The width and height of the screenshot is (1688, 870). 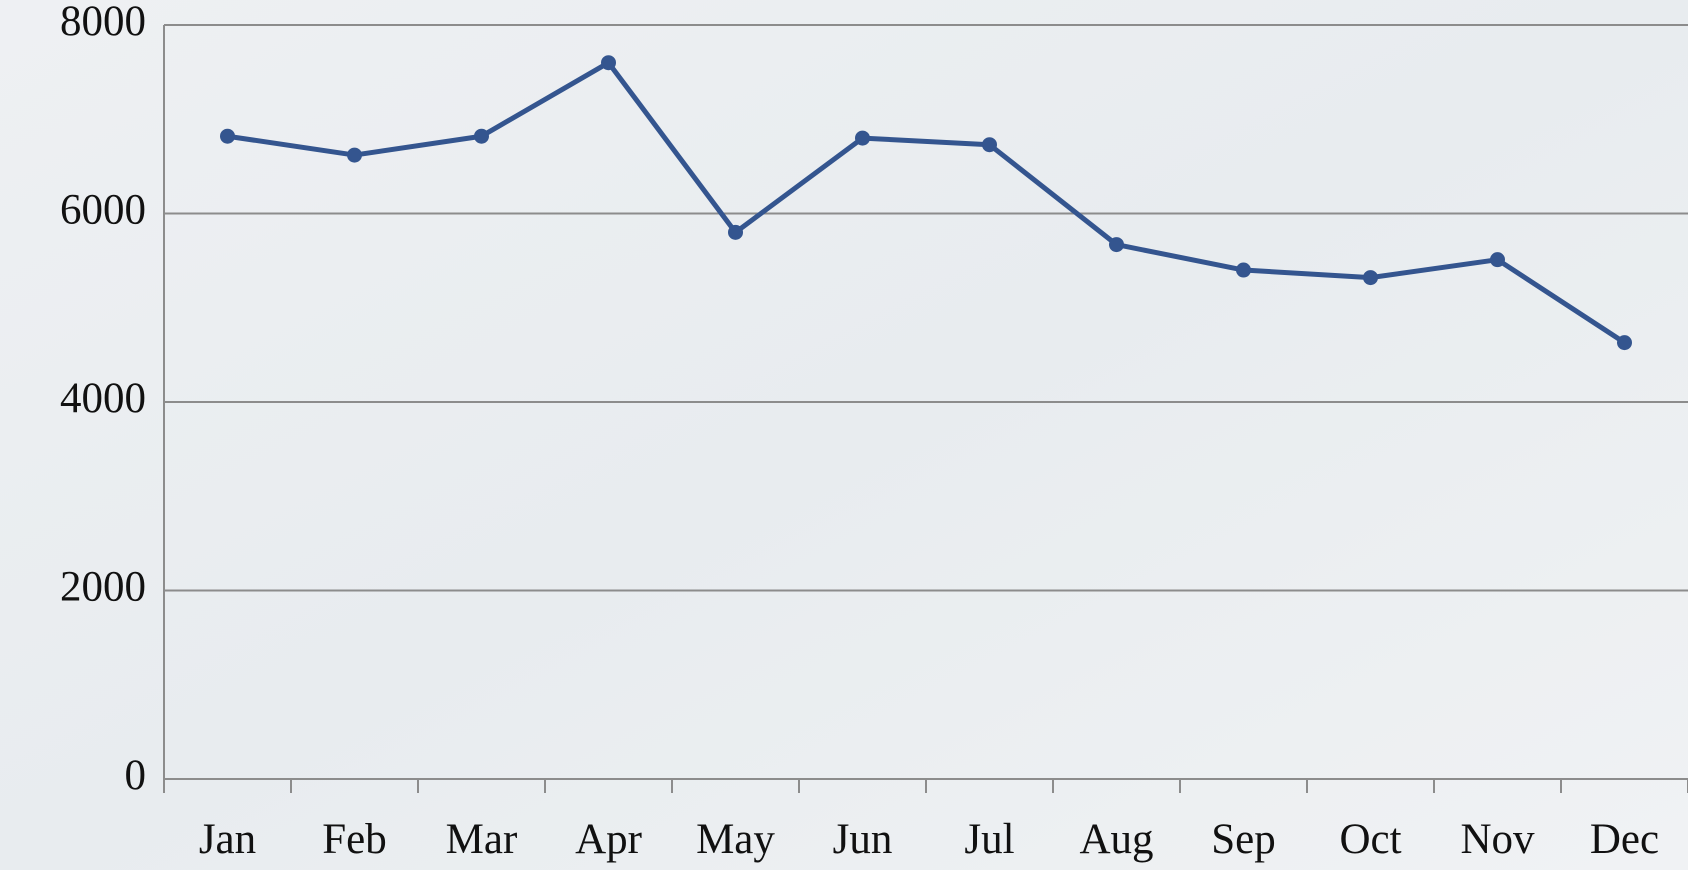 What do you see at coordinates (608, 839) in the screenshot?
I see `x-tick-label: Apr` at bounding box center [608, 839].